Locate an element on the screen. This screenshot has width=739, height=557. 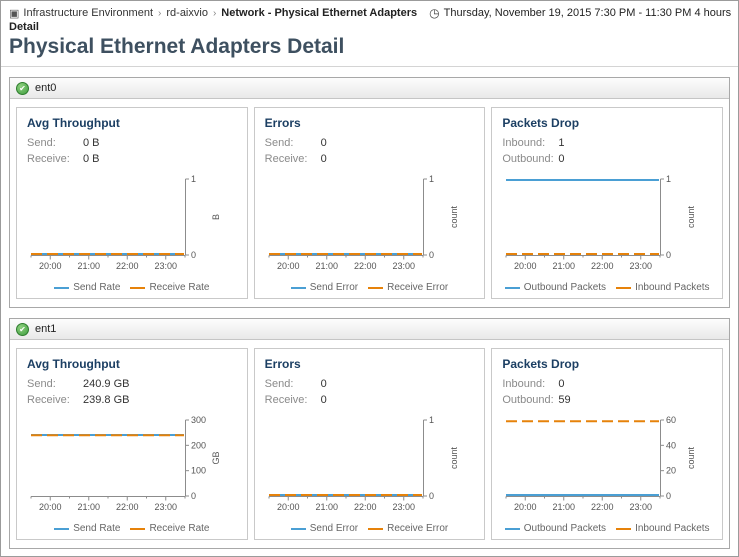
breadcrumb-item-infrastructure: Infrastructure Environment is located at coordinates (88, 13).